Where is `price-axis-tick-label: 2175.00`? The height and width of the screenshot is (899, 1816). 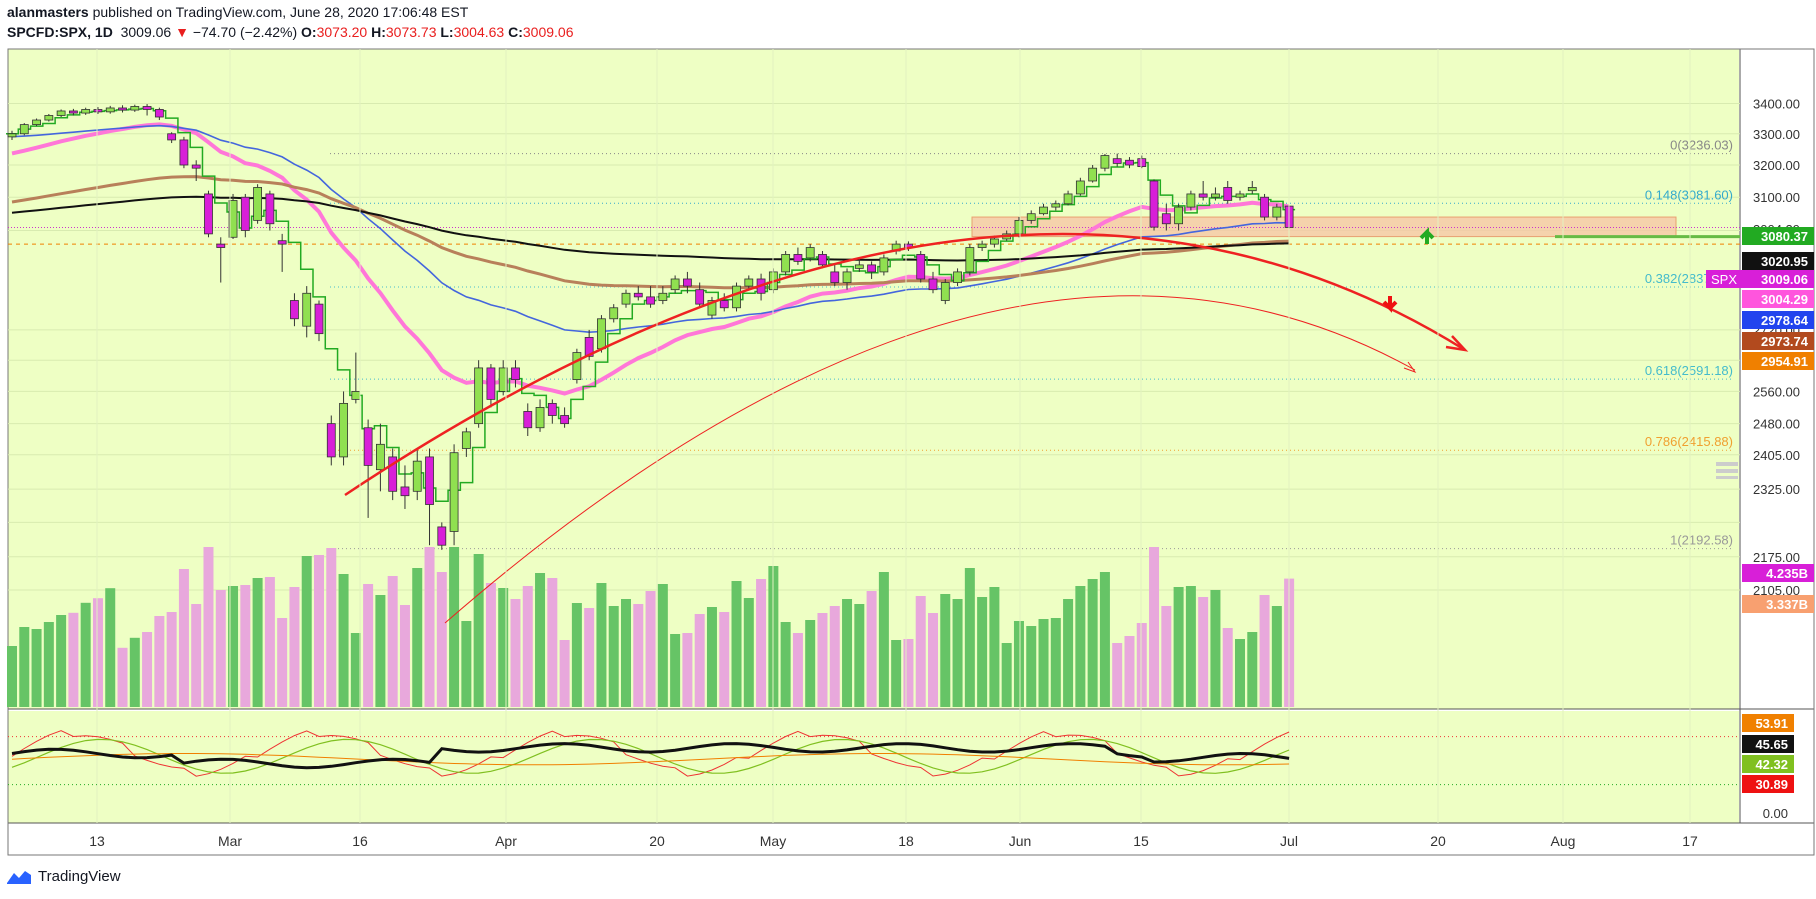 price-axis-tick-label: 2175.00 is located at coordinates (1776, 557).